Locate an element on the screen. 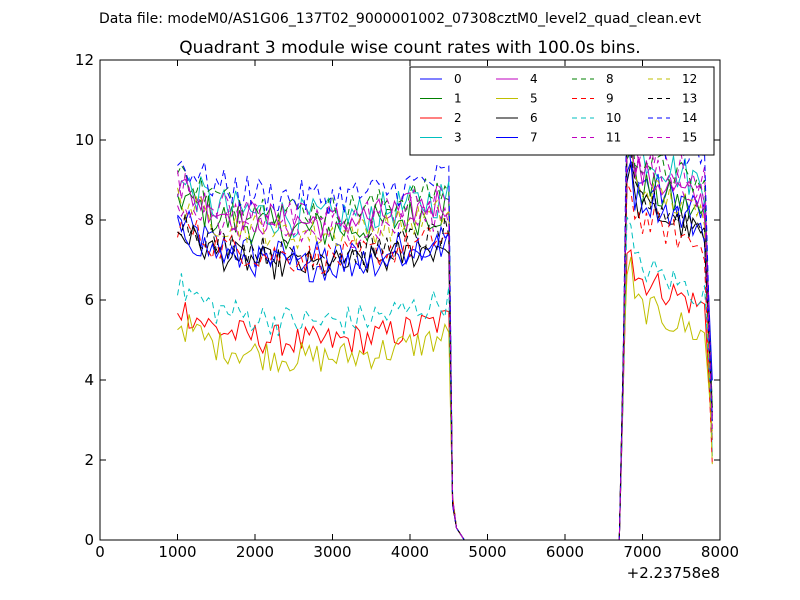 Image resolution: width=800 pixels, height=600 pixels. x-tick-label: 5000 is located at coordinates (487, 552).